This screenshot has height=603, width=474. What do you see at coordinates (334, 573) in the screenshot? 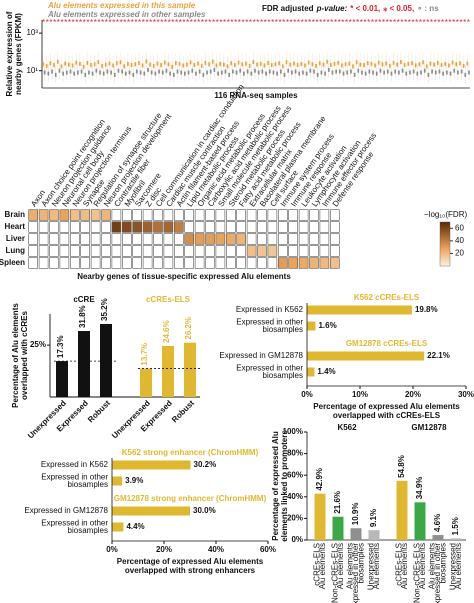
I see `x-tick-label: Non-cCREs-ELS` at bounding box center [334, 573].